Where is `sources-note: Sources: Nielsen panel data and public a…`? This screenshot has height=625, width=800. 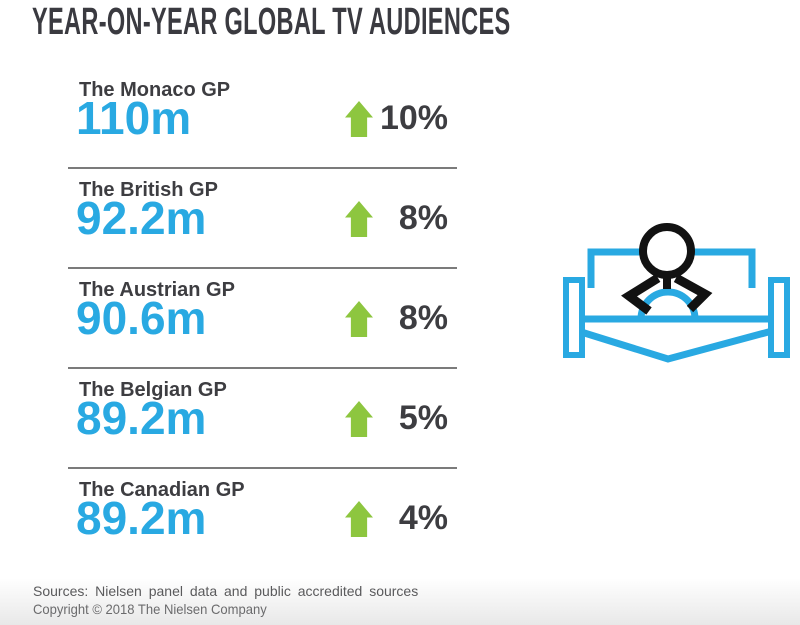
sources-note: Sources: Nielsen panel data and public a… is located at coordinates (226, 591).